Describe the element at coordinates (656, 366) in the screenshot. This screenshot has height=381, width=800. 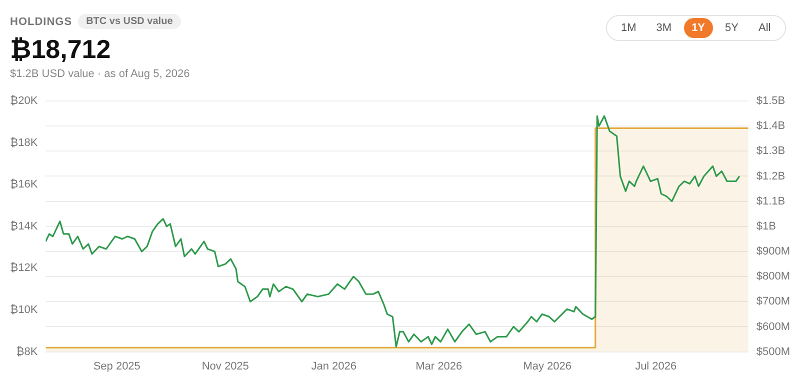
I see `x-tick-label: Jul 2026` at that location.